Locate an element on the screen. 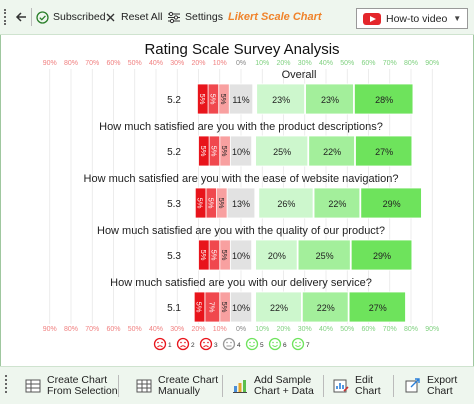 The image size is (474, 404). settings-button: Settings is located at coordinates (195, 17).